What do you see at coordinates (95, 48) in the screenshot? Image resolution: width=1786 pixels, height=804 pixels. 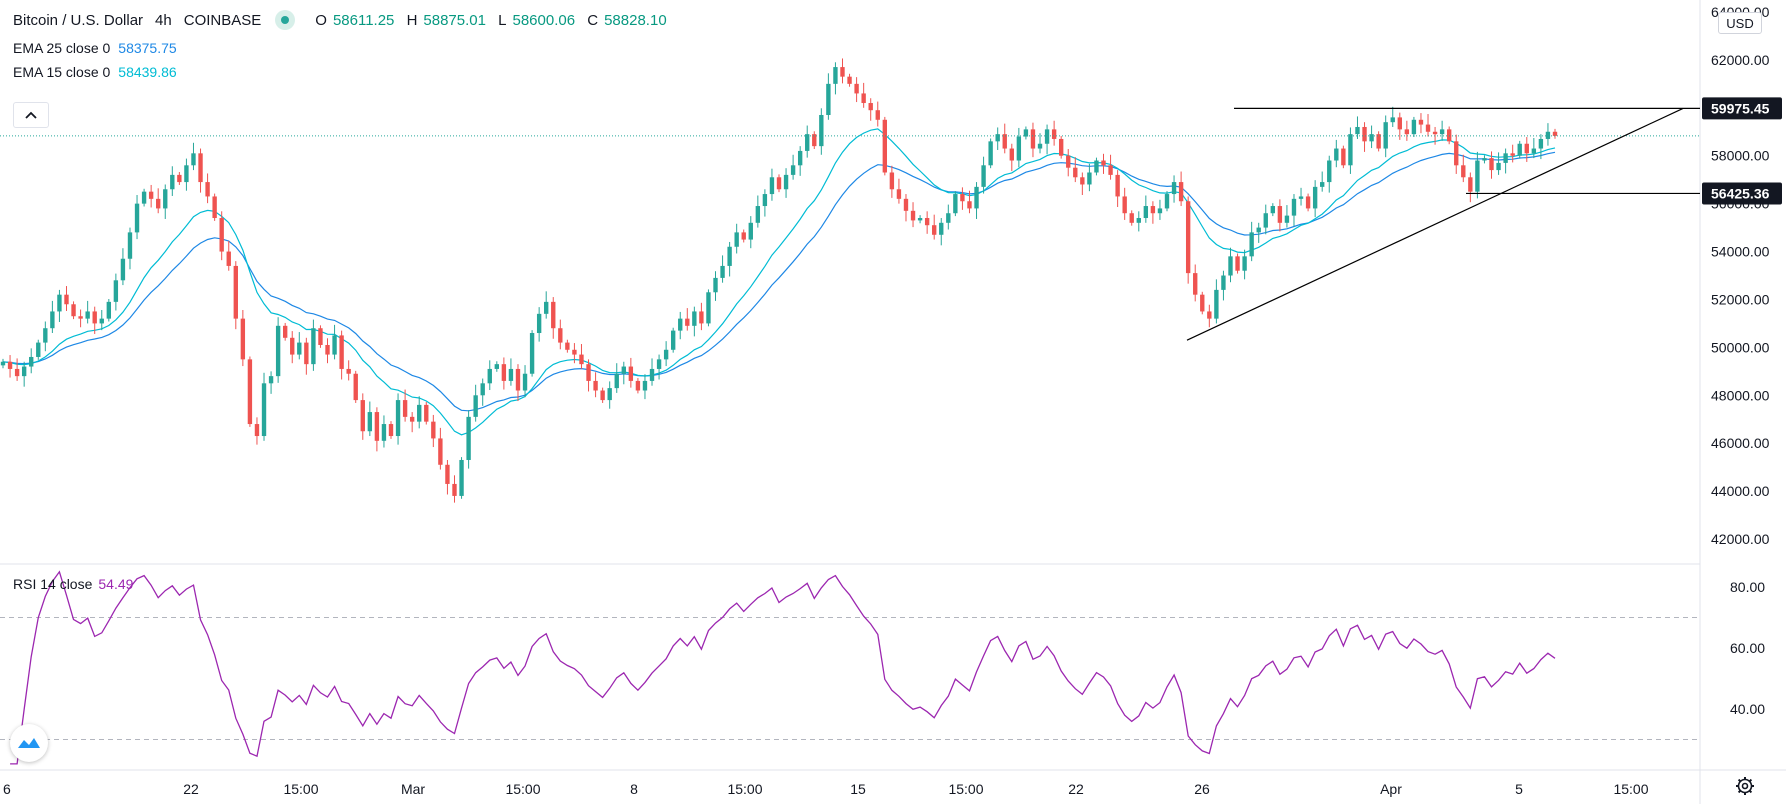 I see `ema-25-legend: EMA 25 close 0 58375.75` at bounding box center [95, 48].